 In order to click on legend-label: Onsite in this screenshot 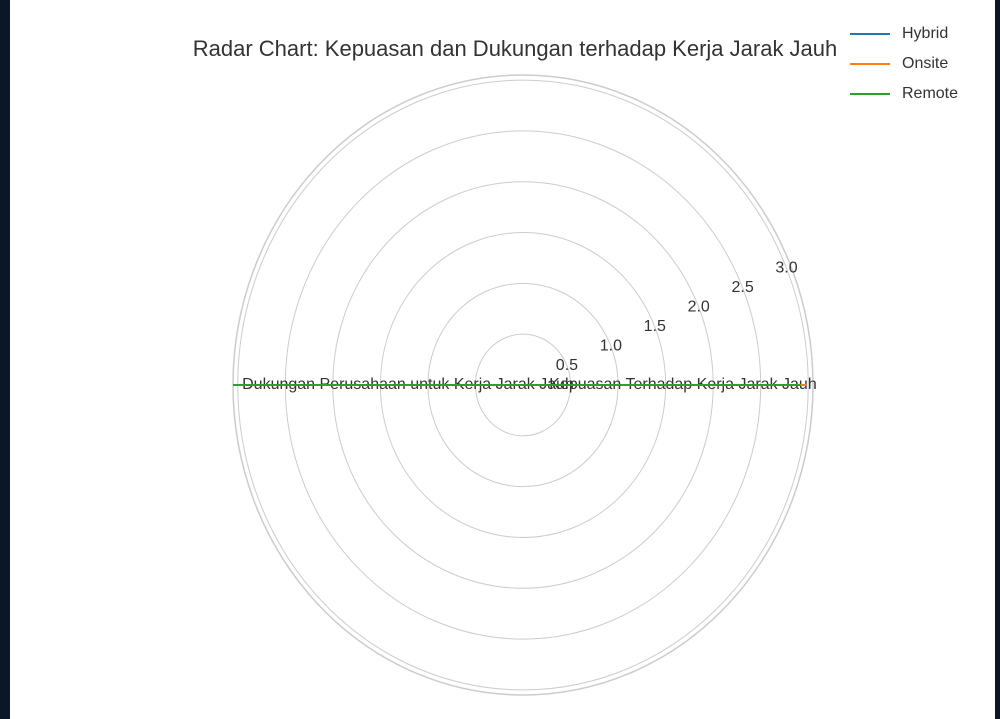, I will do `click(925, 63)`.